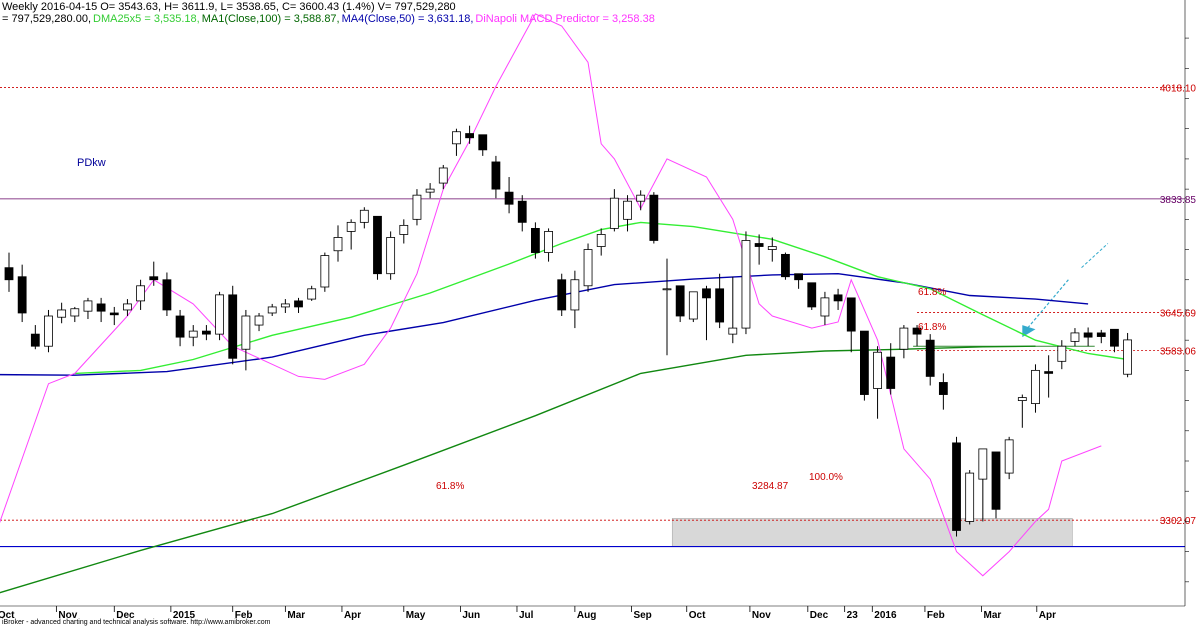 The height and width of the screenshot is (630, 1200). I want to click on x-tick-label-10: Aug, so click(586, 615).